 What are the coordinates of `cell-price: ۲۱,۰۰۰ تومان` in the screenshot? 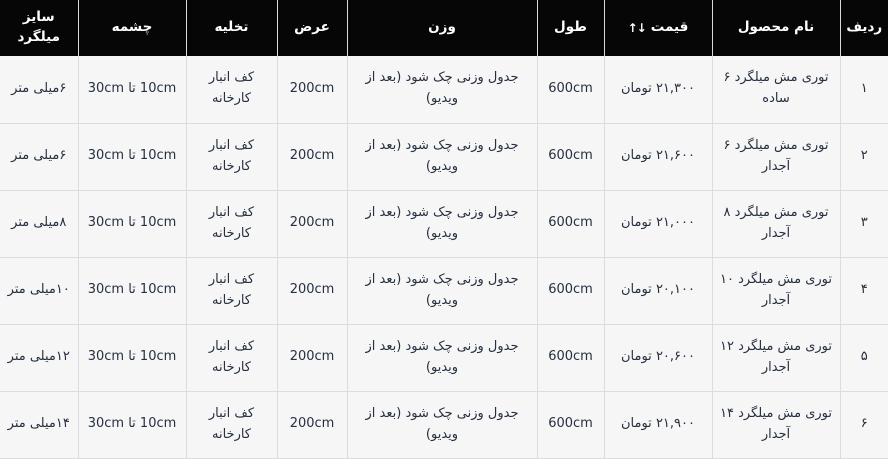 It's located at (657, 224).